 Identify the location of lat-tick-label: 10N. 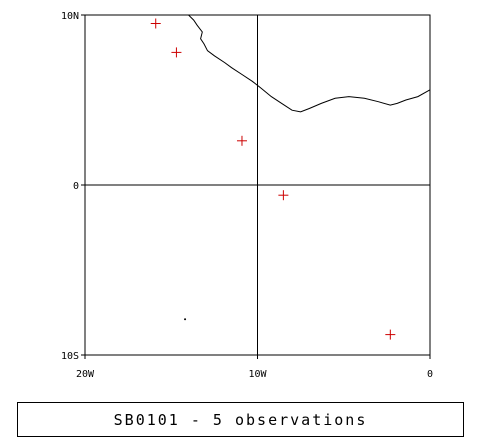
(70, 16).